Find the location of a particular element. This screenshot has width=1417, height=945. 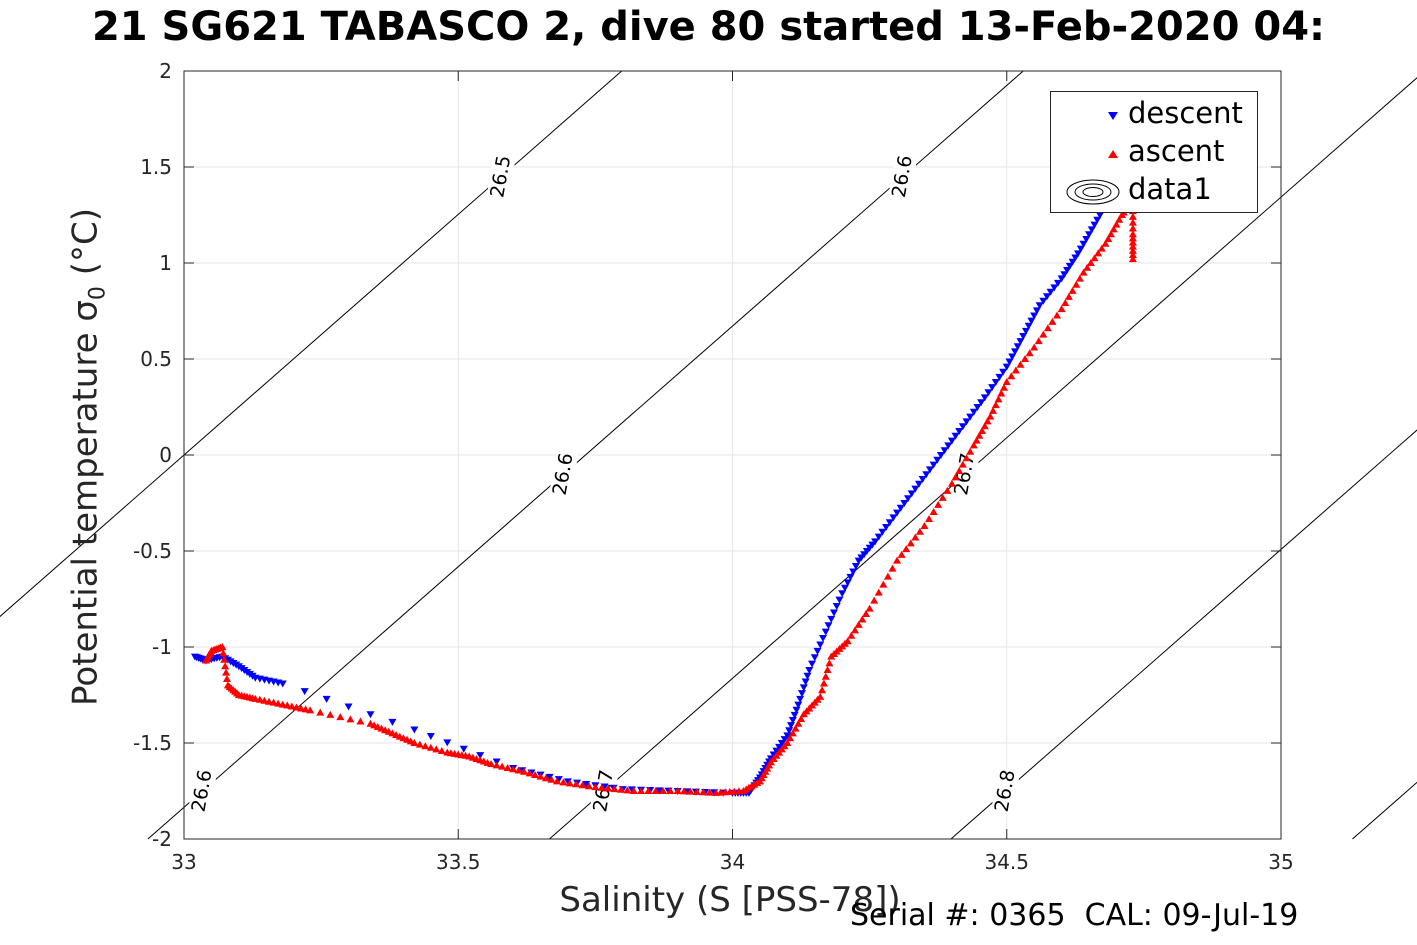

isopycnal-label: 26.8 is located at coordinates (1005, 790).